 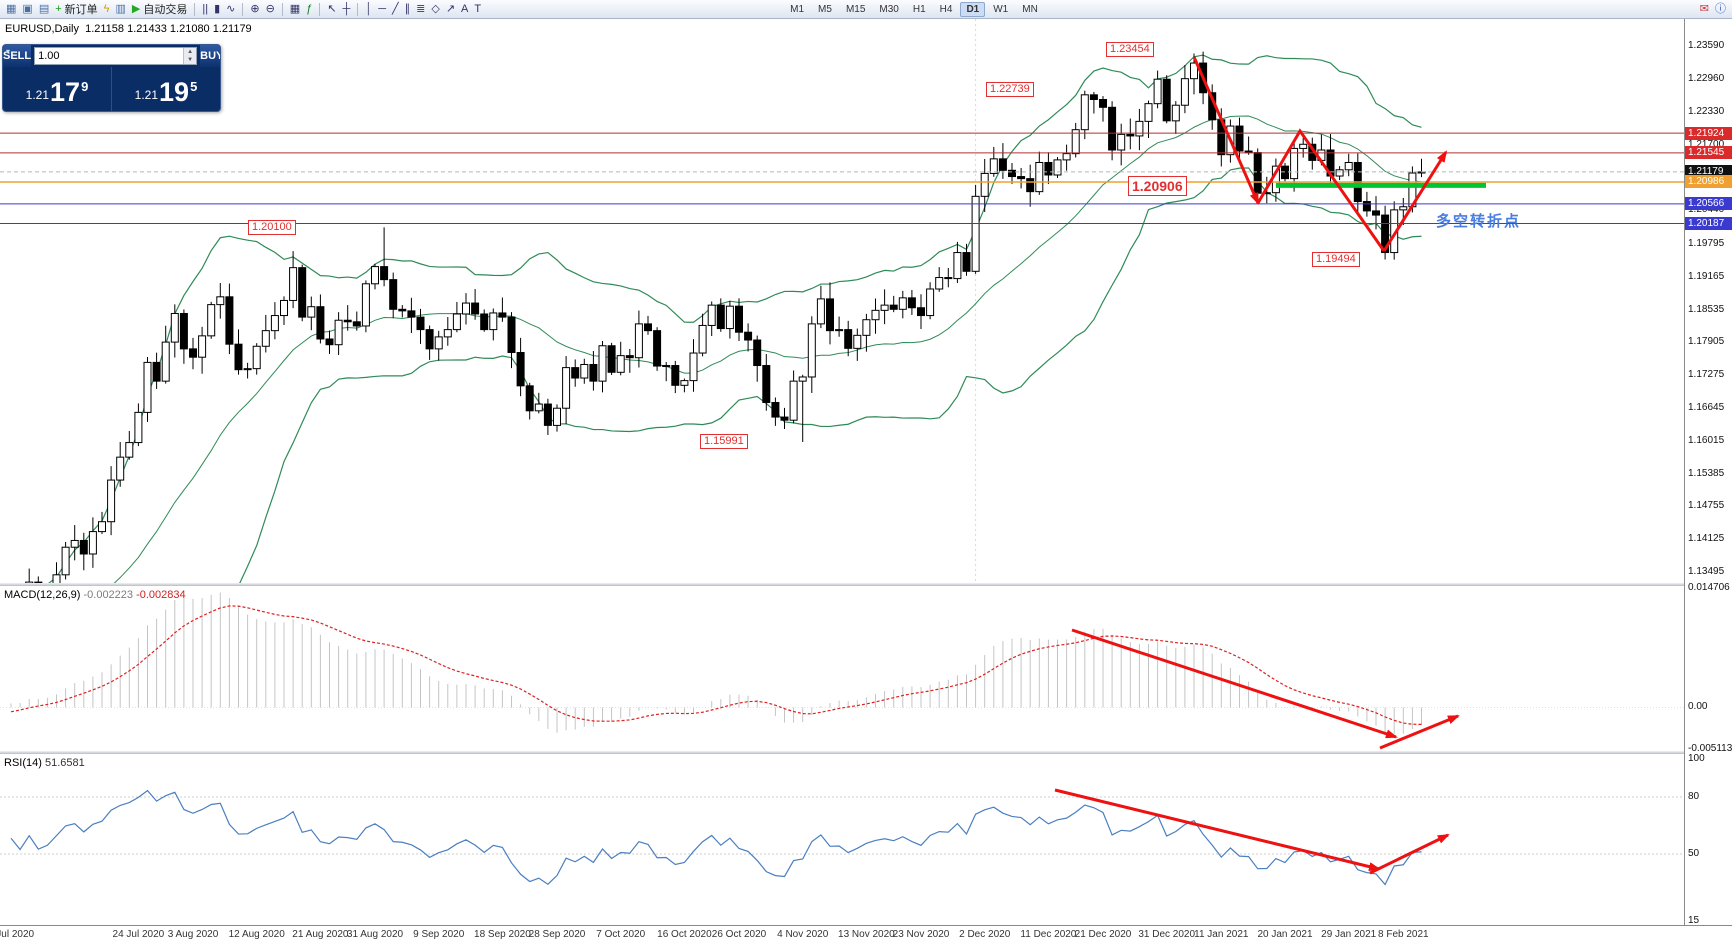 What do you see at coordinates (1696, 758) in the screenshot?
I see `rsi-axis-label: 100` at bounding box center [1696, 758].